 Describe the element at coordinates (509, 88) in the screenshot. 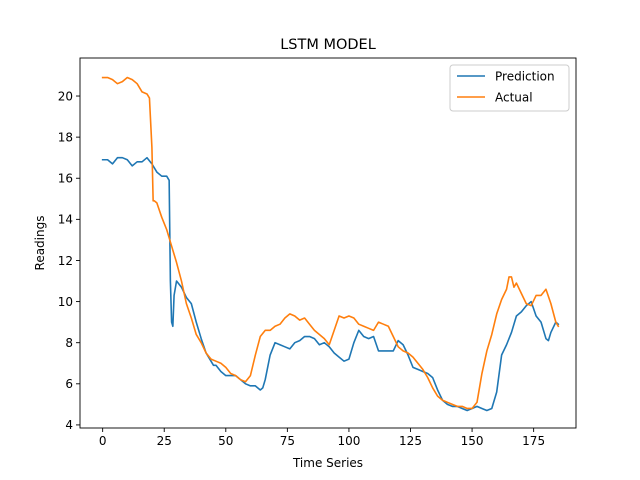

I see `legend: Prediction Actual` at that location.